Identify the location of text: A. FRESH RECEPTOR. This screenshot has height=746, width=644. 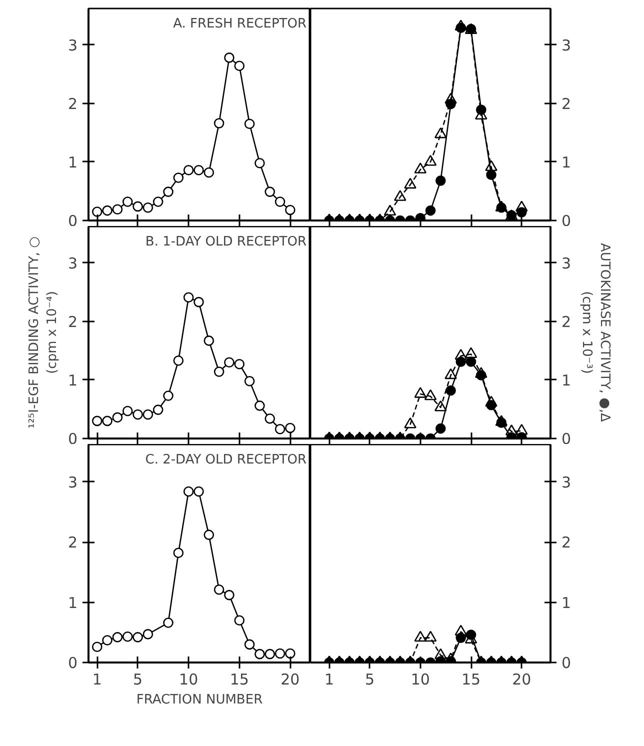
(240, 24).